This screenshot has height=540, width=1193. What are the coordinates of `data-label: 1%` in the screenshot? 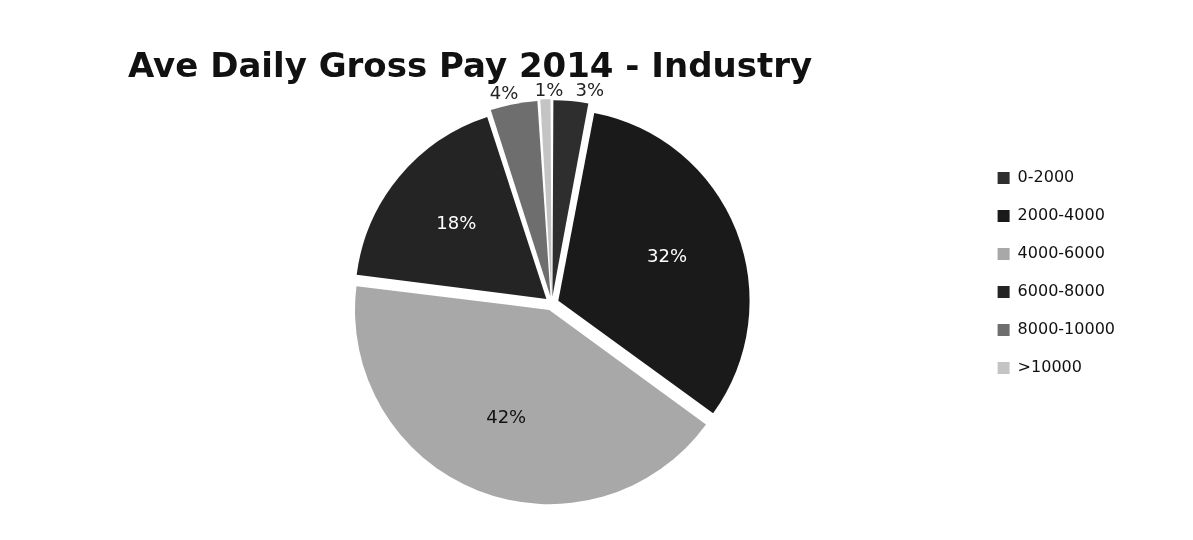 It's located at (549, 89).